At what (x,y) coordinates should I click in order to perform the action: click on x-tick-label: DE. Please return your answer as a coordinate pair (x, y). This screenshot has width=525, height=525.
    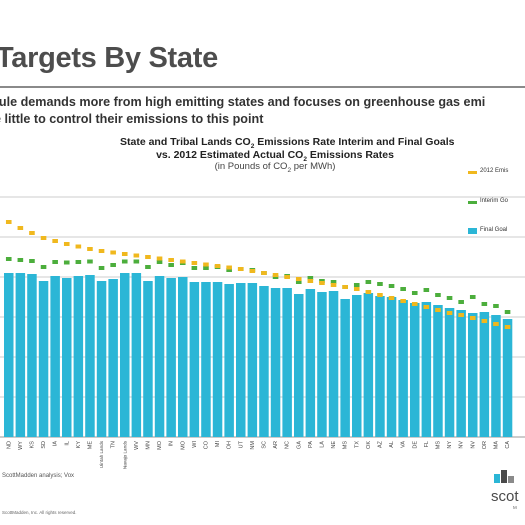
    Looking at the image, I should click on (415, 445).